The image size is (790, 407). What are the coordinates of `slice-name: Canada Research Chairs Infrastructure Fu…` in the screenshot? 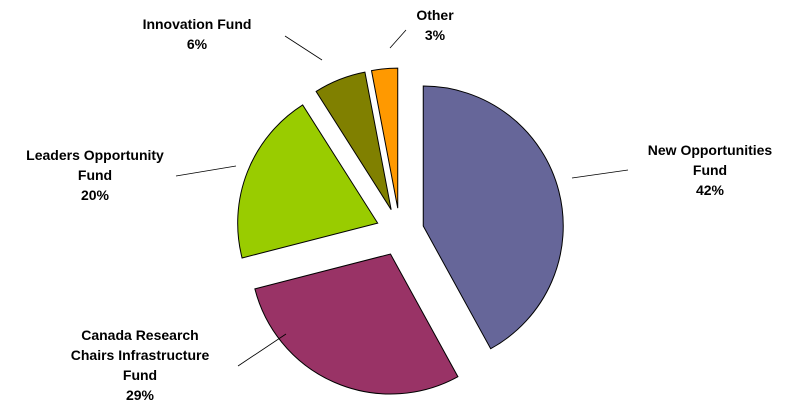 It's located at (140, 355).